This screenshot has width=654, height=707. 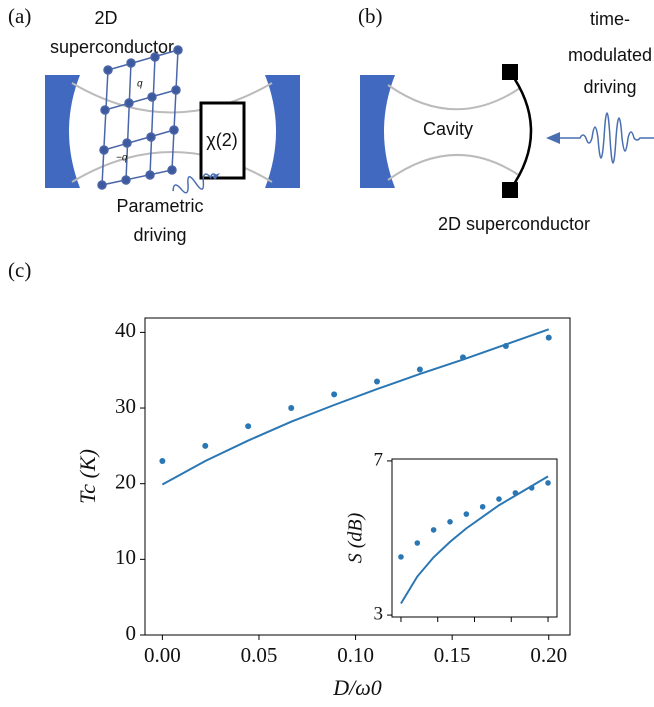 What do you see at coordinates (162, 655) in the screenshot?
I see `x-tick-label: 0.00` at bounding box center [162, 655].